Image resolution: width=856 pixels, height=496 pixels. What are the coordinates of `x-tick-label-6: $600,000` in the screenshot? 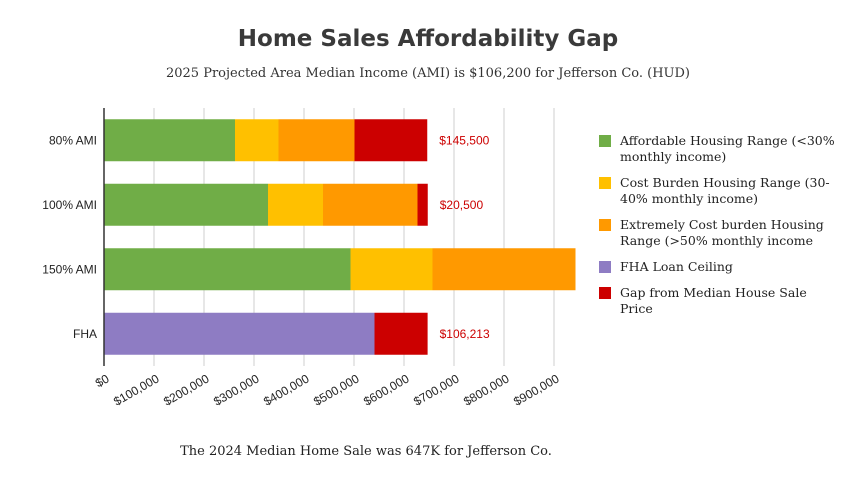 It's located at (386, 389).